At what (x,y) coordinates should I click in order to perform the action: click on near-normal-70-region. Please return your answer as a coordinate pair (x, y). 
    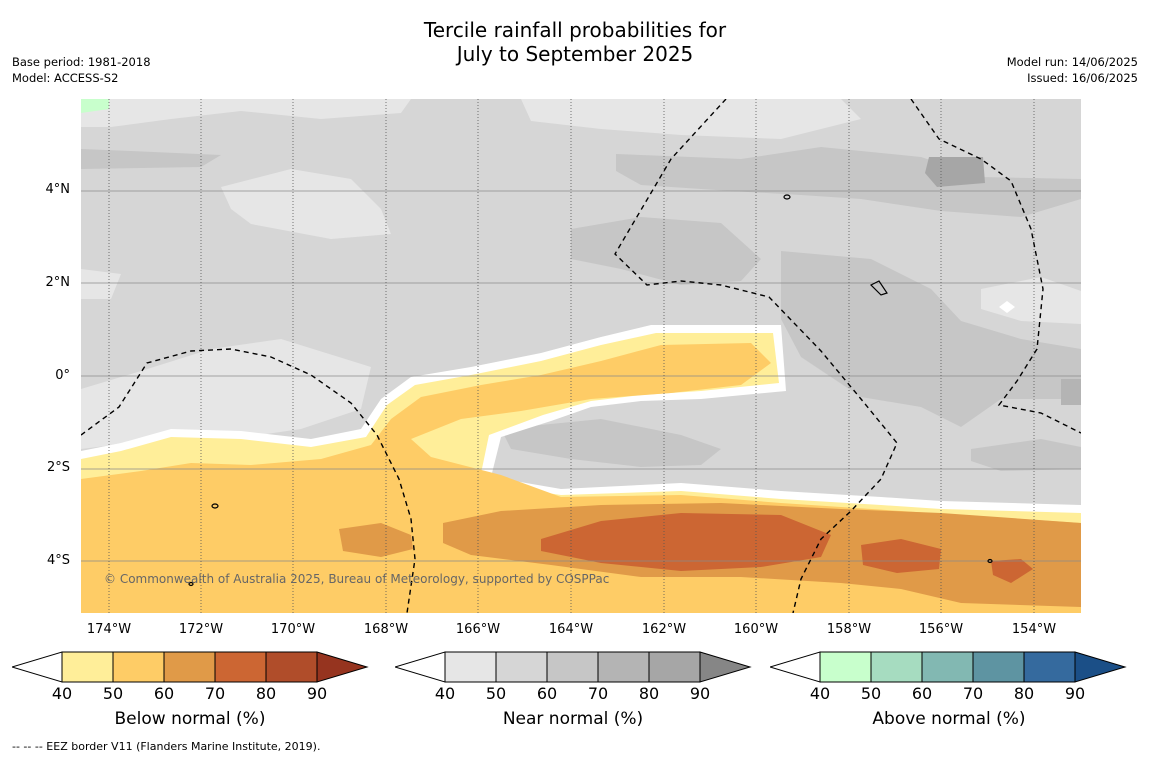
    Looking at the image, I should click on (1071, 392).